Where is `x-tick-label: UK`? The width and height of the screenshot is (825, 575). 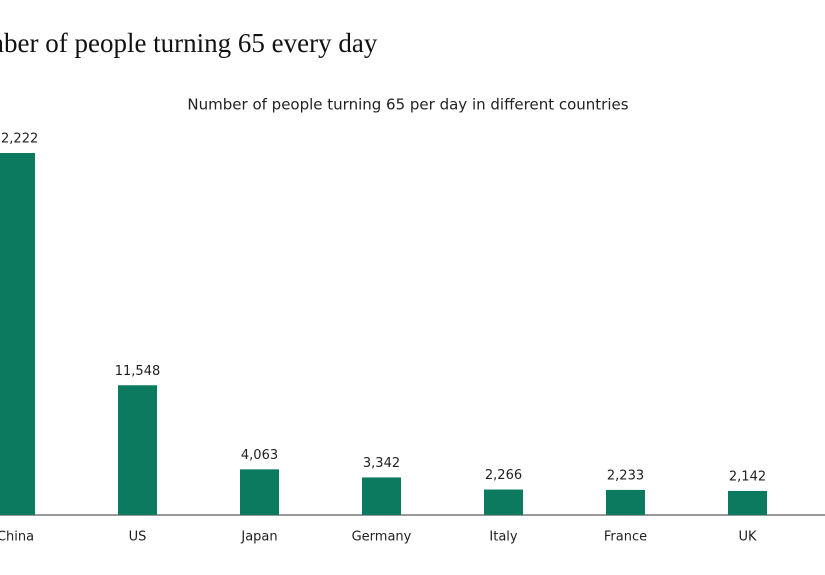 x-tick-label: UK is located at coordinates (747, 537).